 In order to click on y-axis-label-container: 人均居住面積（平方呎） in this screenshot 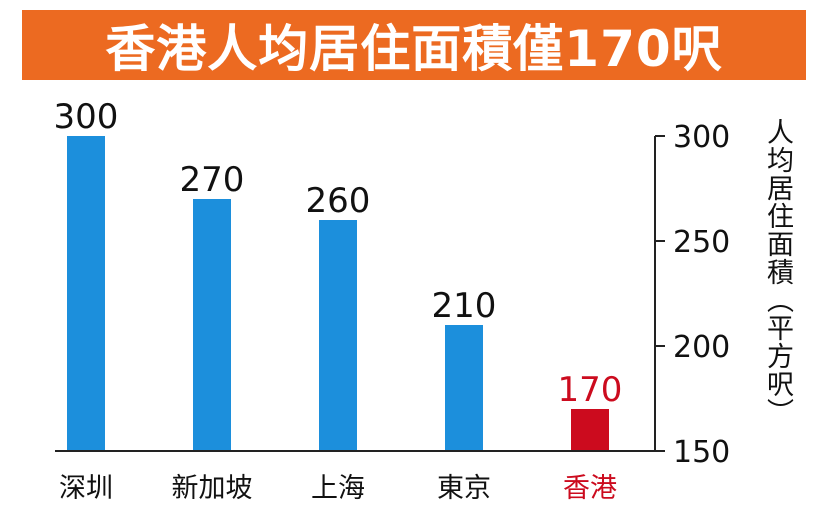, I will do `click(777, 272)`.